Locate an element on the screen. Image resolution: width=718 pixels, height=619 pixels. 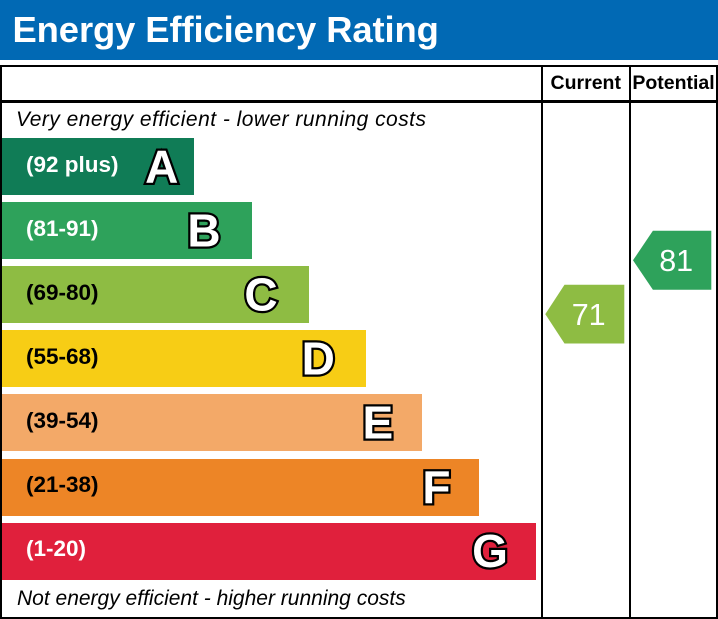
svg-text: G is located at coordinates (490, 551).